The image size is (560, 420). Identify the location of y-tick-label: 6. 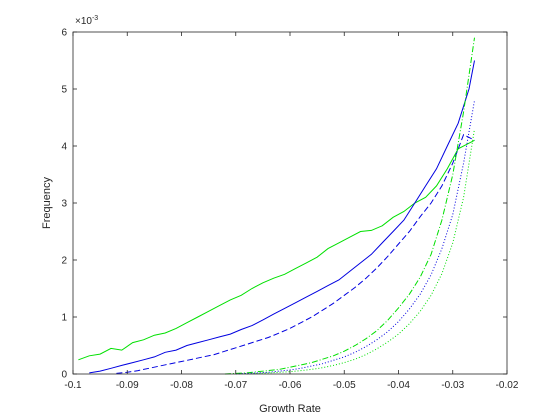
(64, 33).